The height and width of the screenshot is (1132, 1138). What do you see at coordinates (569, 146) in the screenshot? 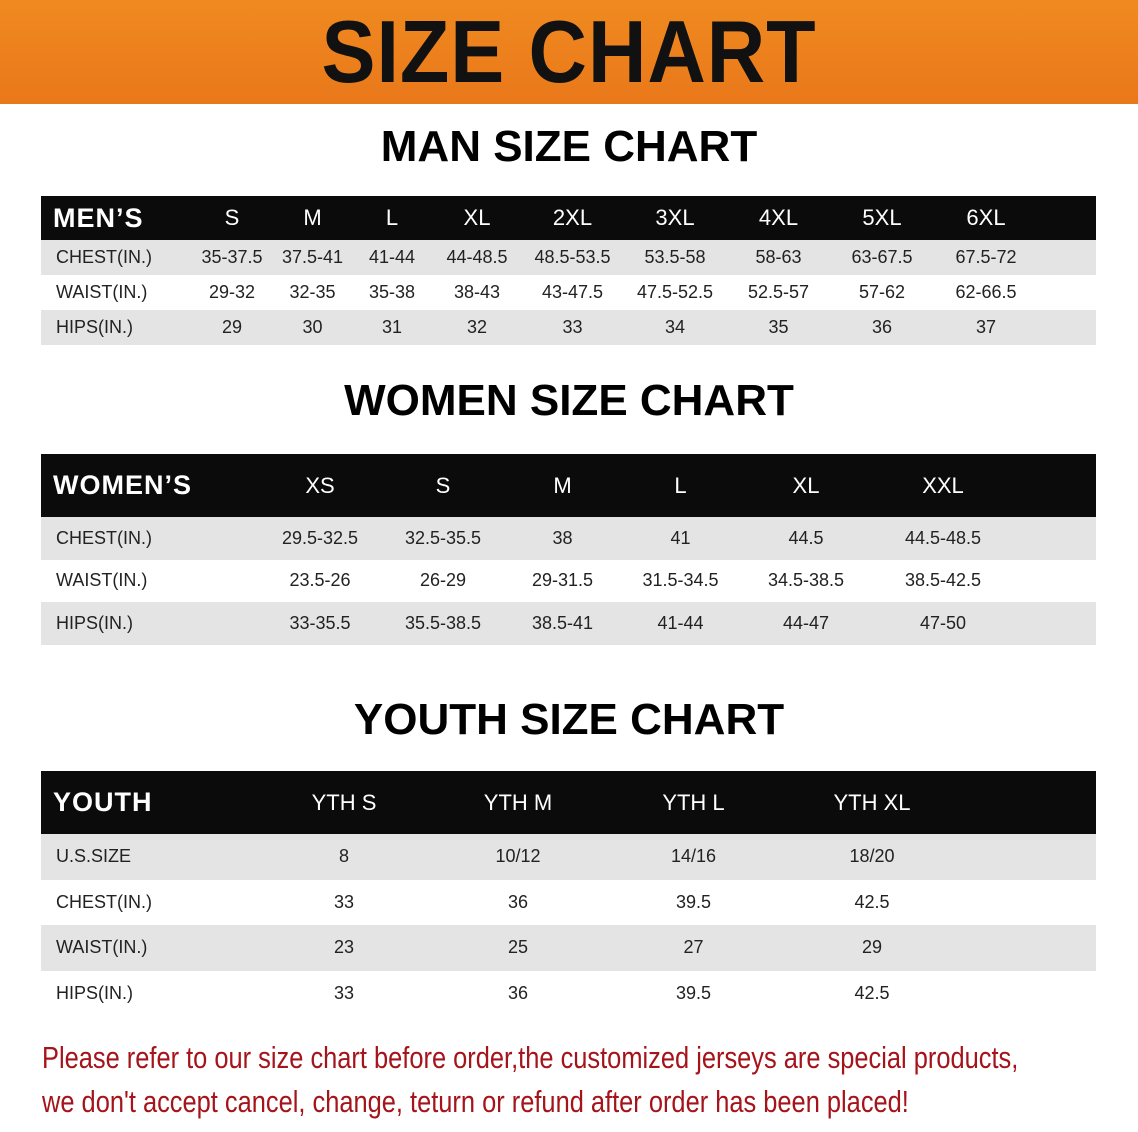
I see `men-section-title: MAN SIZE CHART` at bounding box center [569, 146].